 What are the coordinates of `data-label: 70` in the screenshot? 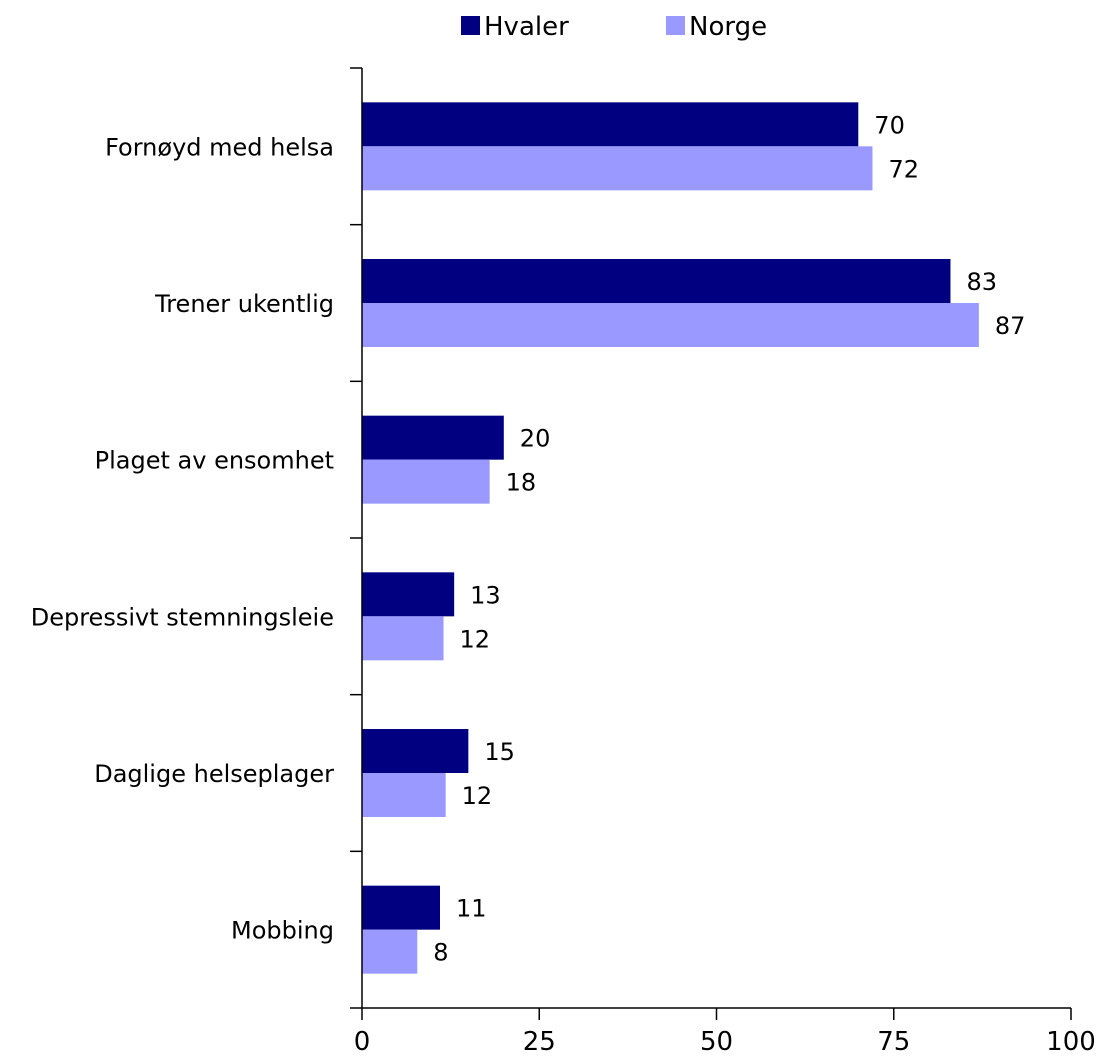 It's located at (889, 125).